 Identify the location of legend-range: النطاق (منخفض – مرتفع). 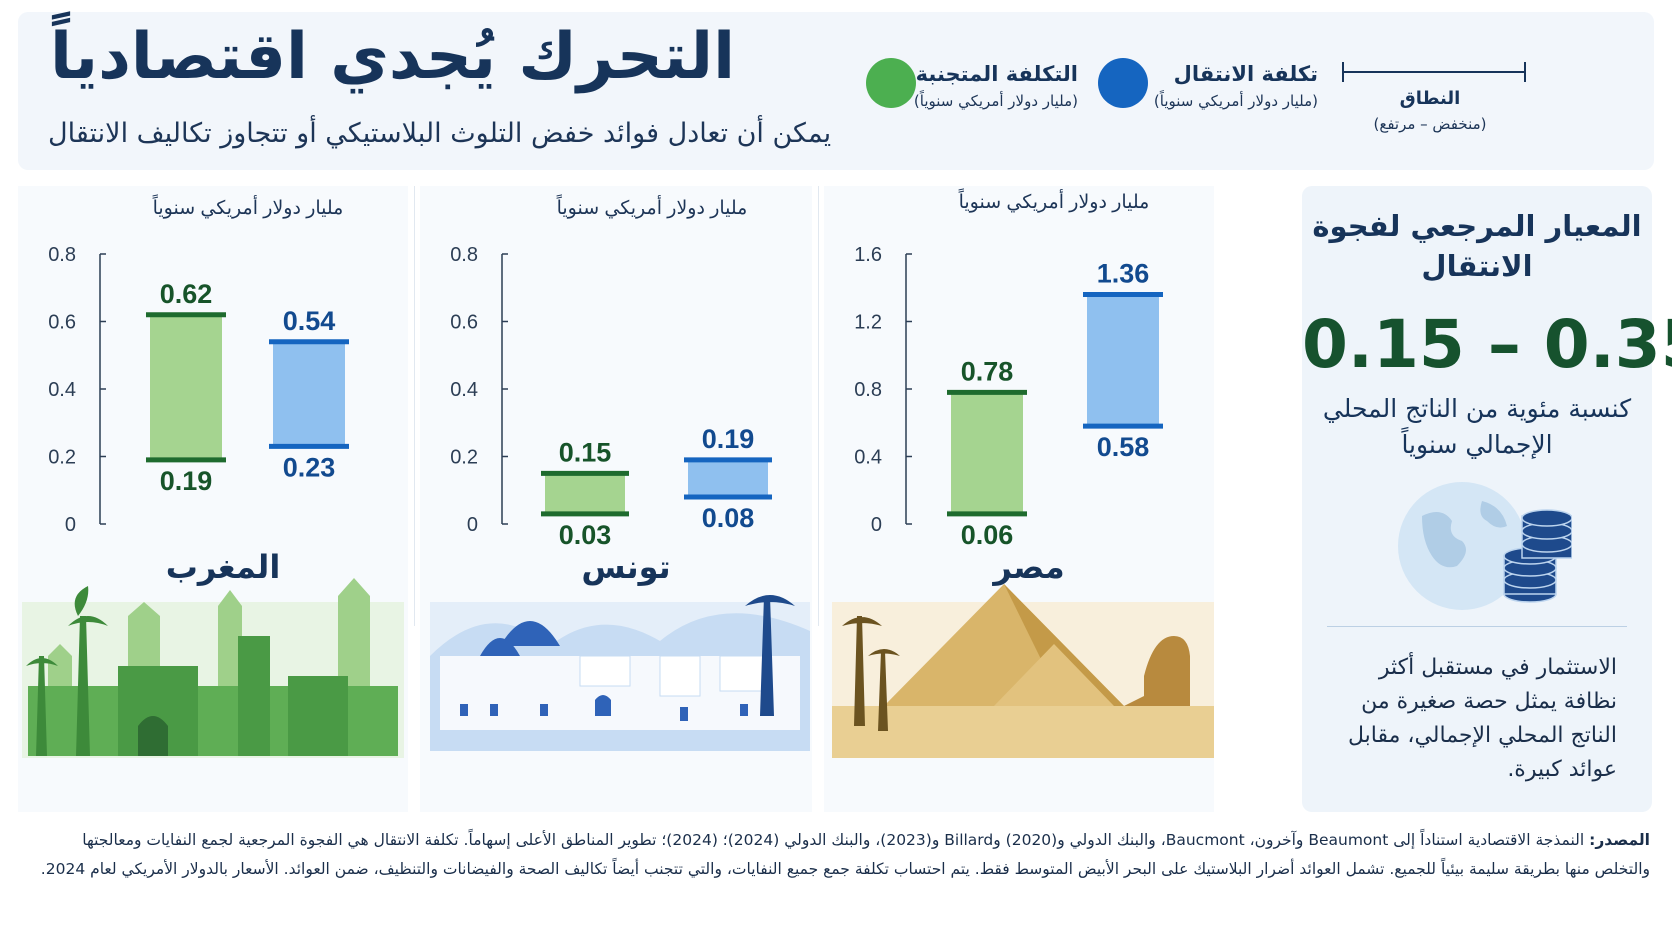
(1430, 110).